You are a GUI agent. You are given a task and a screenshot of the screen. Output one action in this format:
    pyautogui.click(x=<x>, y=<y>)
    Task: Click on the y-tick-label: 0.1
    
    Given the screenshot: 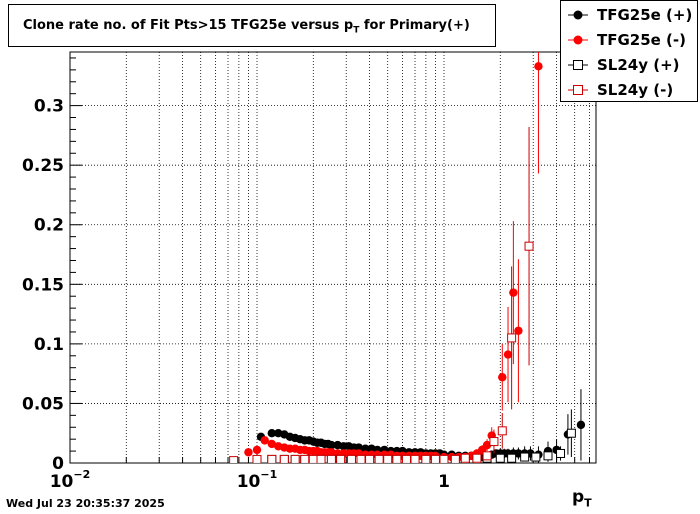 What is the action you would take?
    pyautogui.click(x=49, y=345)
    